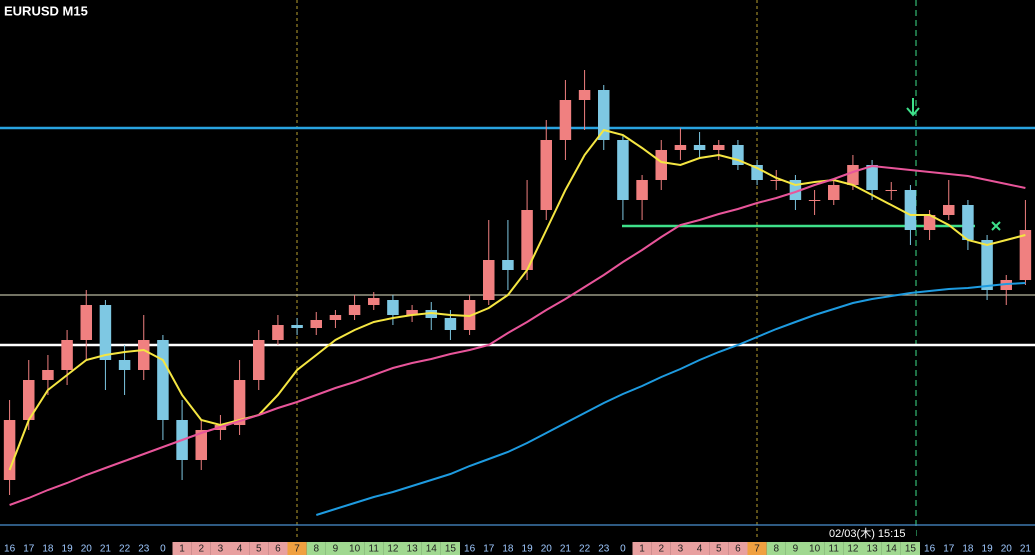  I want to click on x-tick-label: 6, so click(278, 549).